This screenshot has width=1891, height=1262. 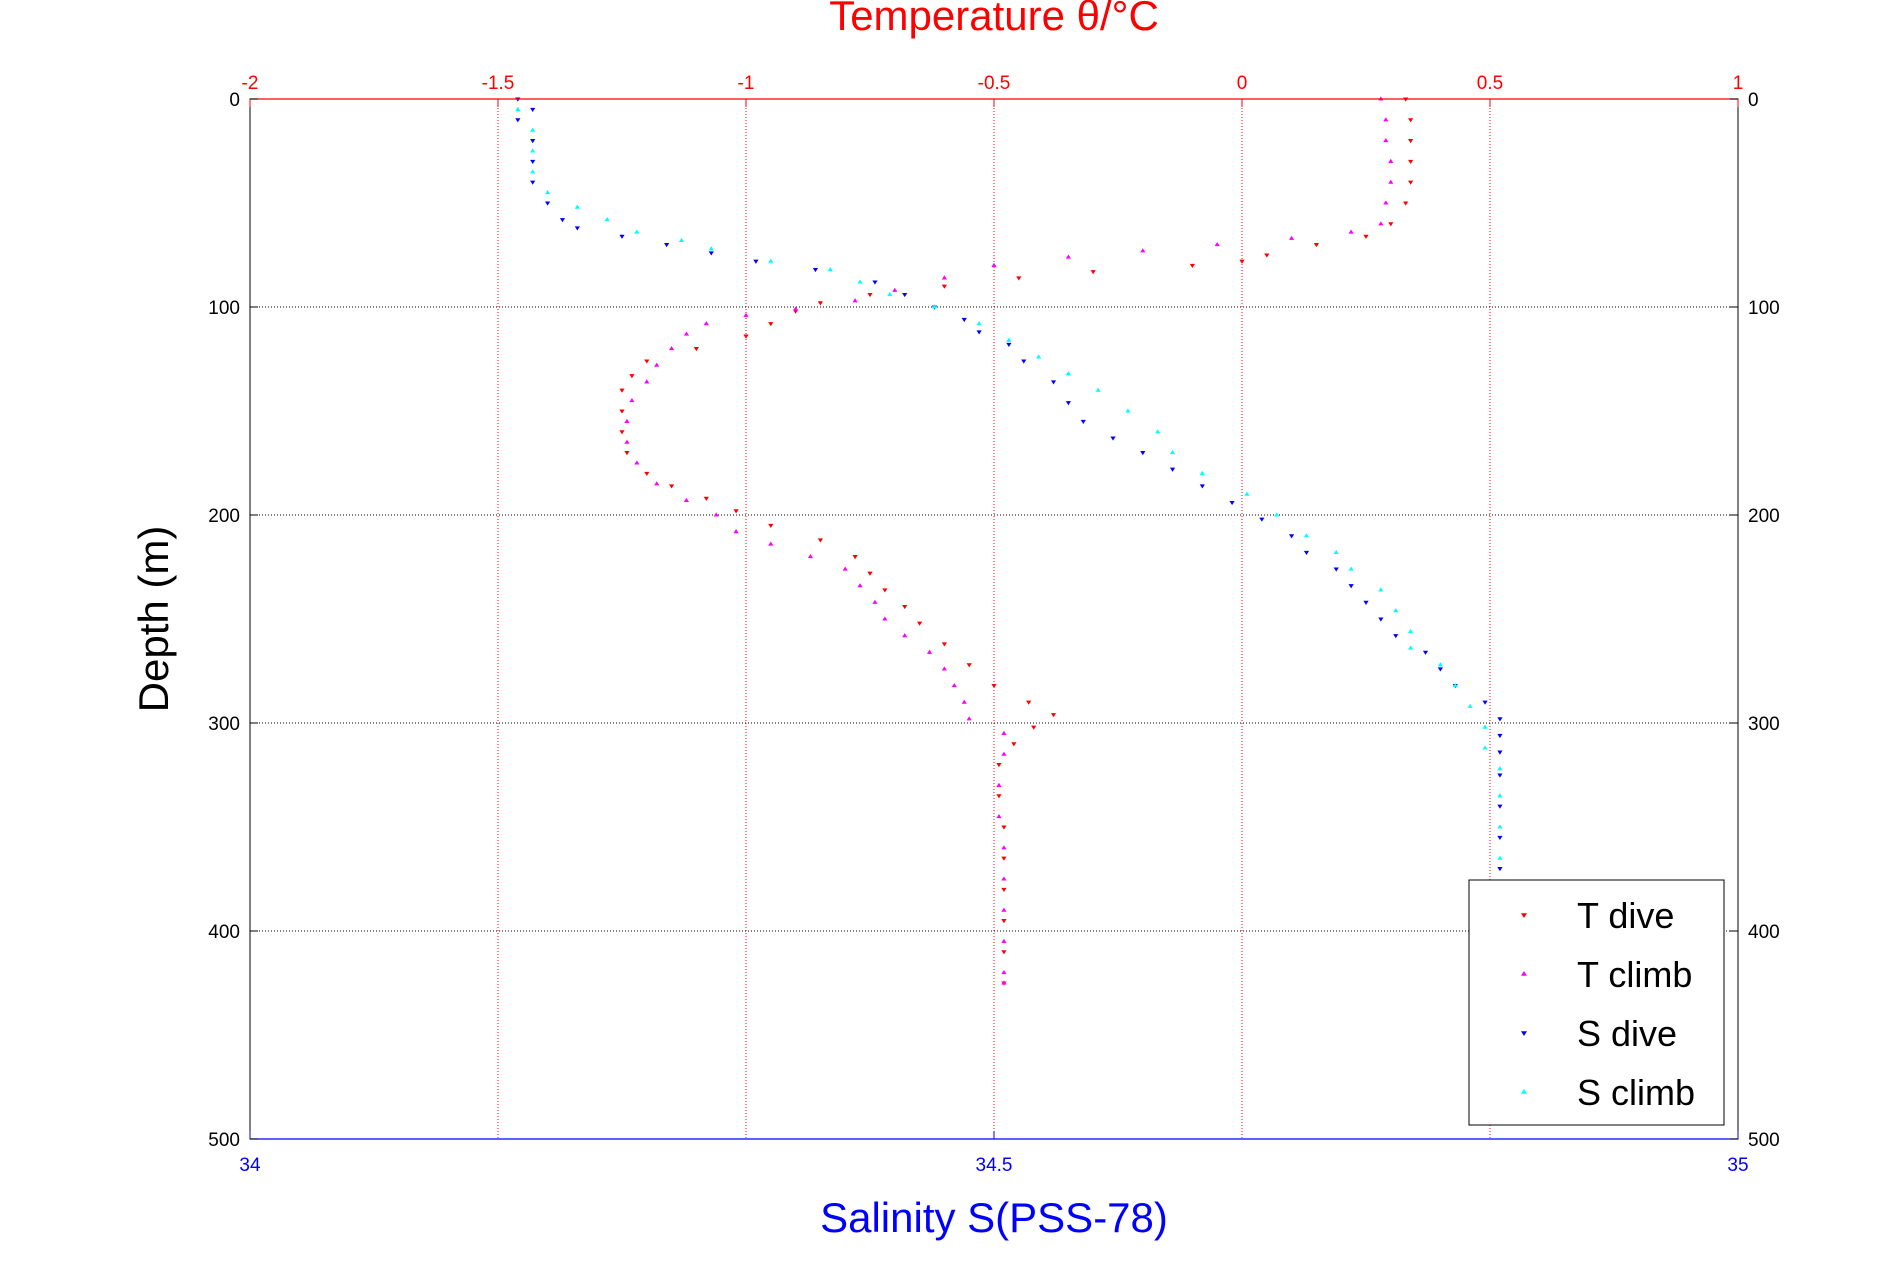 What do you see at coordinates (224, 308) in the screenshot?
I see `depth-tick-label-left: 100` at bounding box center [224, 308].